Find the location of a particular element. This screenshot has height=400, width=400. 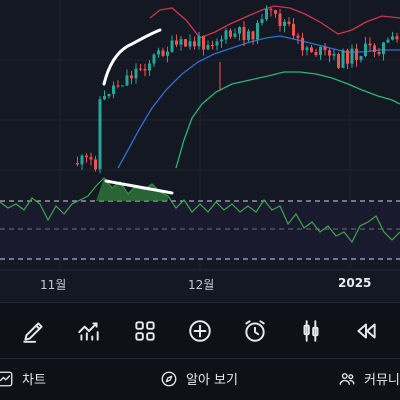

upper-band is located at coordinates (274, 22).